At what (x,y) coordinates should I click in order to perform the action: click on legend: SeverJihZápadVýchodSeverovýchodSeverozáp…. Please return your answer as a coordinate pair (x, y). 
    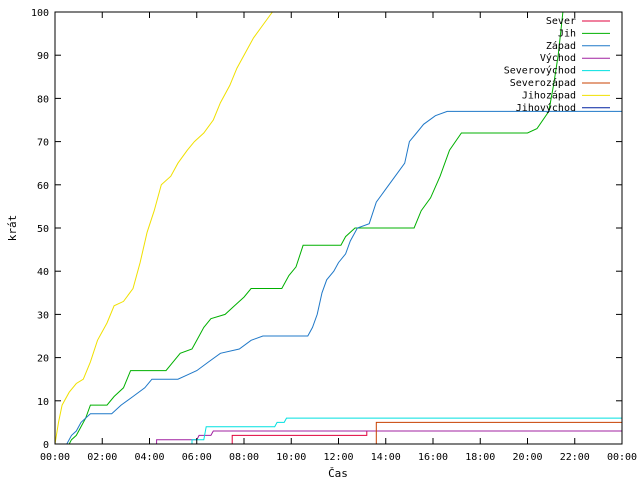
    Looking at the image, I should click on (557, 65).